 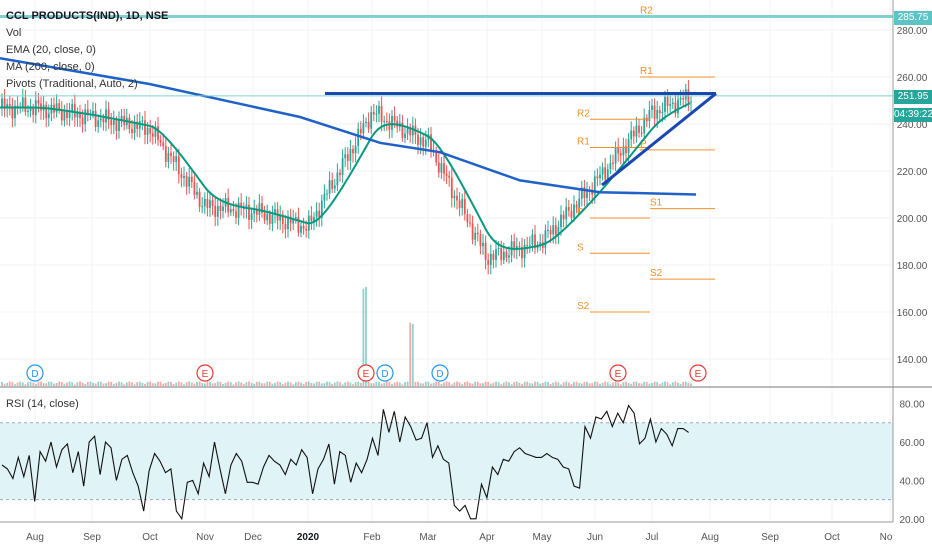 I want to click on time-tick-label: Jul, so click(x=652, y=537).